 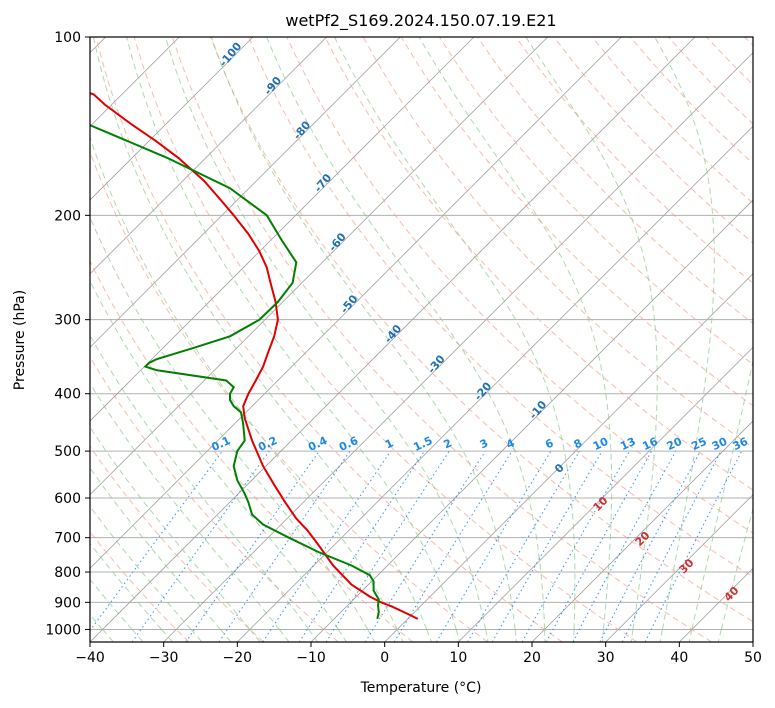 I want to click on y-tick-label: 500, so click(x=67, y=452).